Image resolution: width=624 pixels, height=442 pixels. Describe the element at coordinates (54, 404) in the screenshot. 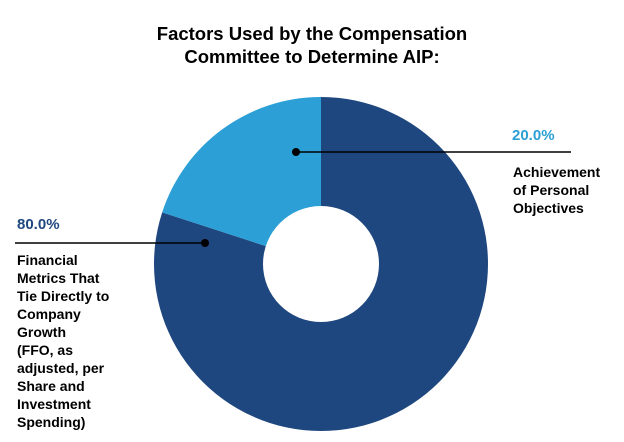

I see `category-label-financial-line-9: Investment` at that location.